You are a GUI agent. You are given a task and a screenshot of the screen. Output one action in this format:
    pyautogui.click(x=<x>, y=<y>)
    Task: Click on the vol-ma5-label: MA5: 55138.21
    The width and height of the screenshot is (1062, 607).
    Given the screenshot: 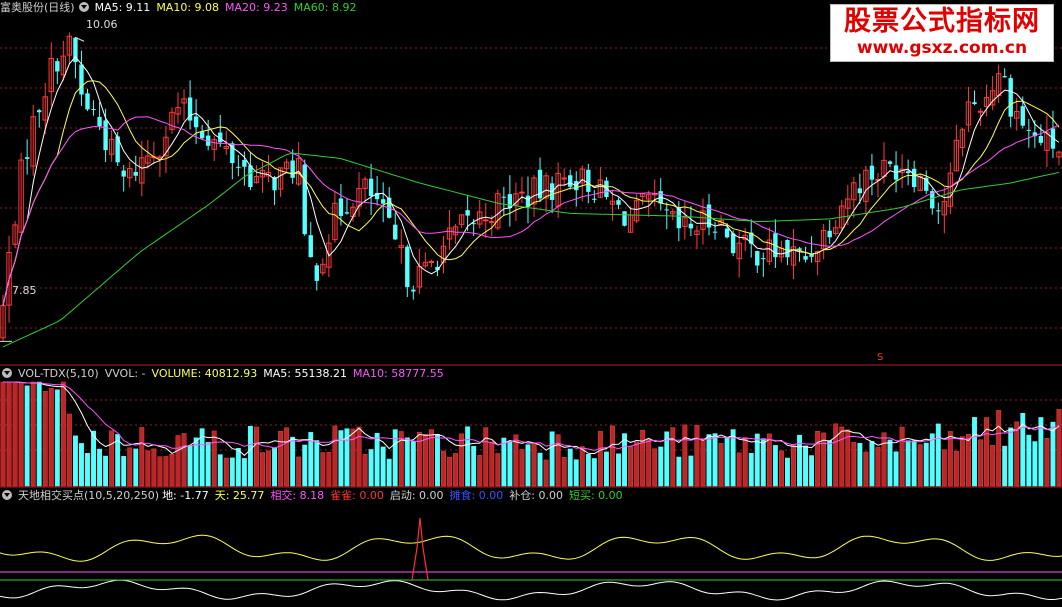 What is the action you would take?
    pyautogui.click(x=305, y=373)
    